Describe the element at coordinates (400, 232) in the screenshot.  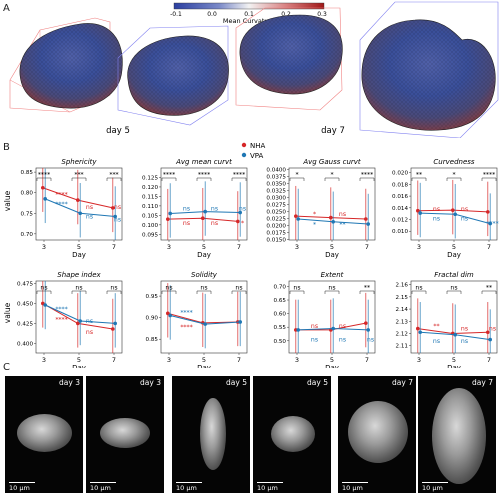
I see `y-tick-label: 0.010` at that location.